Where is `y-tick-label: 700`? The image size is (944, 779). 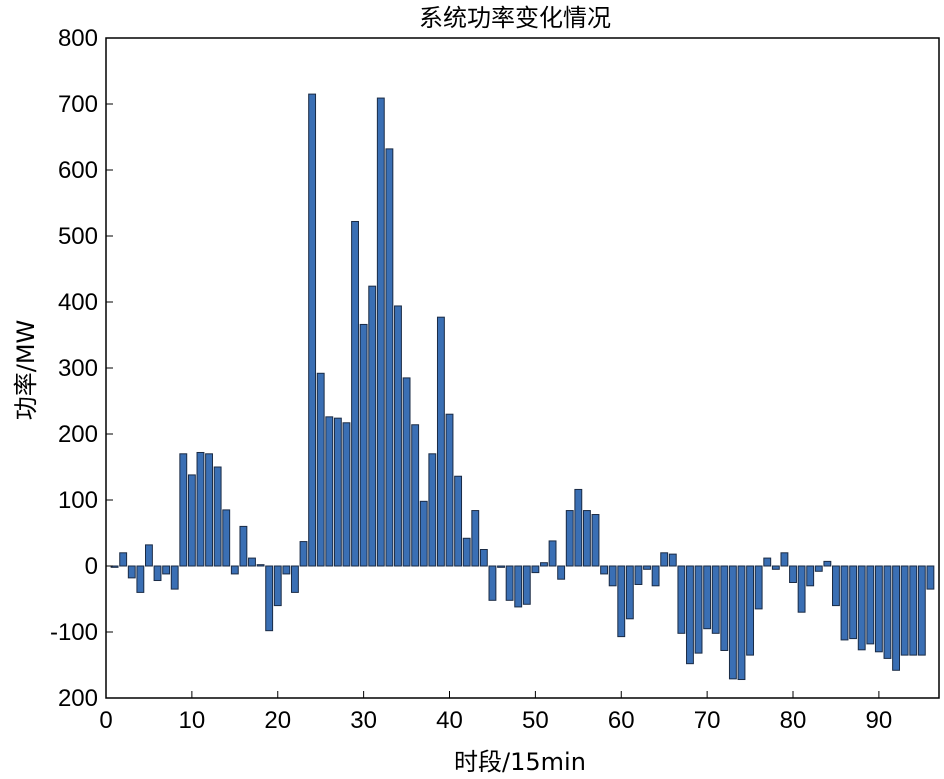
y-tick-label: 700 is located at coordinates (78, 104).